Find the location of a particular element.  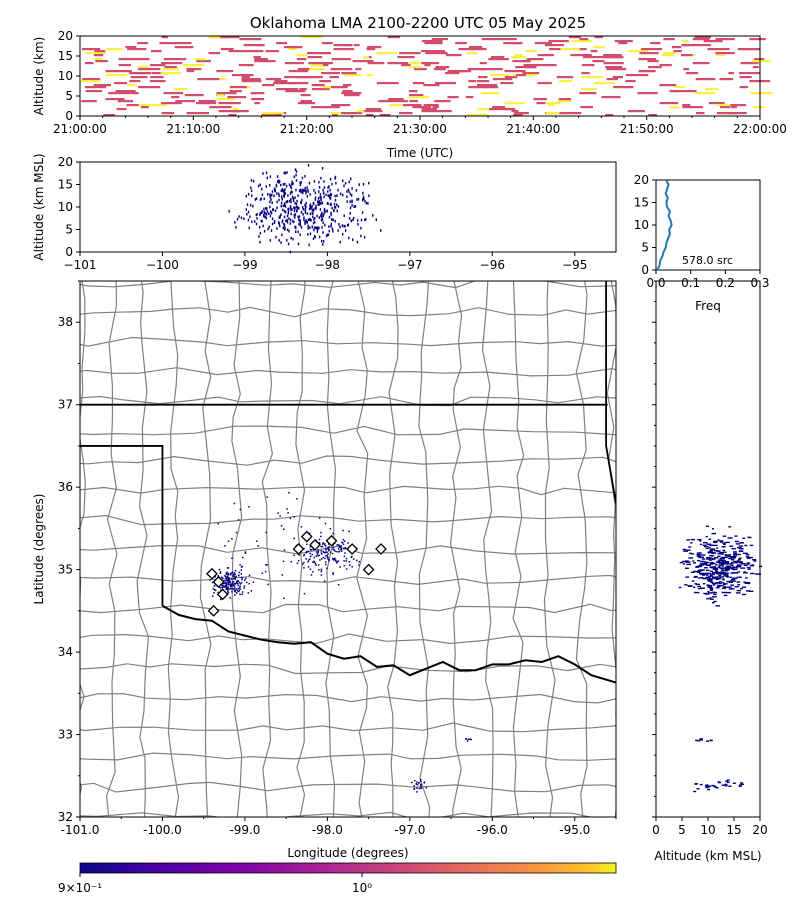

time-height-ytick-label-3: 15 is located at coordinates (65, 56).